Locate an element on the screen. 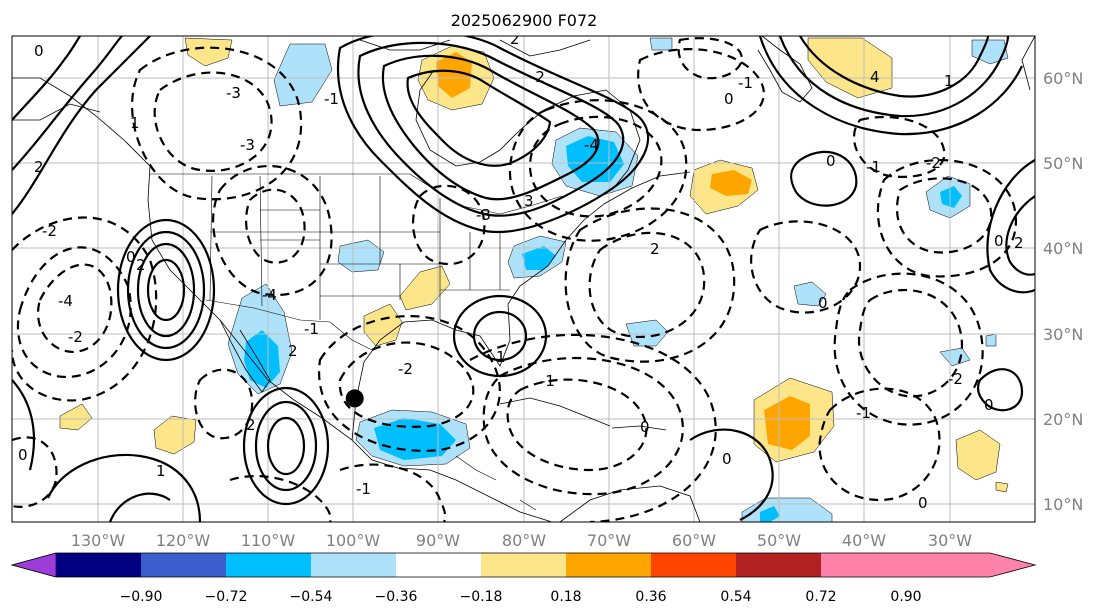 The height and width of the screenshot is (615, 1105). coastline-hispaniola is located at coordinates (639, 428).